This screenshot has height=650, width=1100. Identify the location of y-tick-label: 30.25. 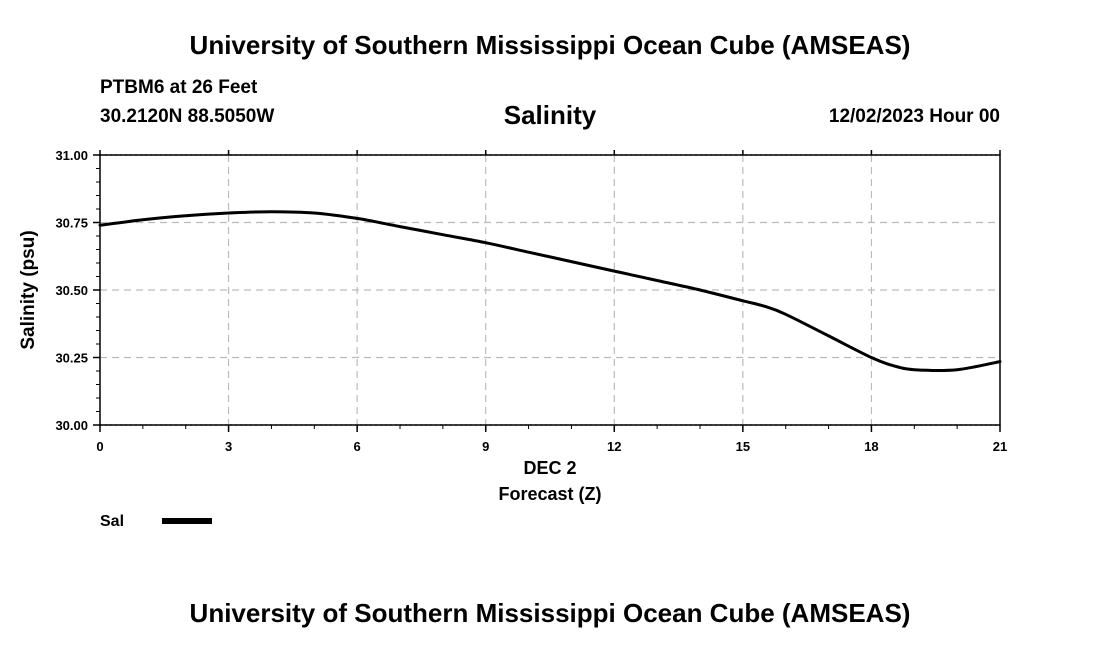
(71, 358).